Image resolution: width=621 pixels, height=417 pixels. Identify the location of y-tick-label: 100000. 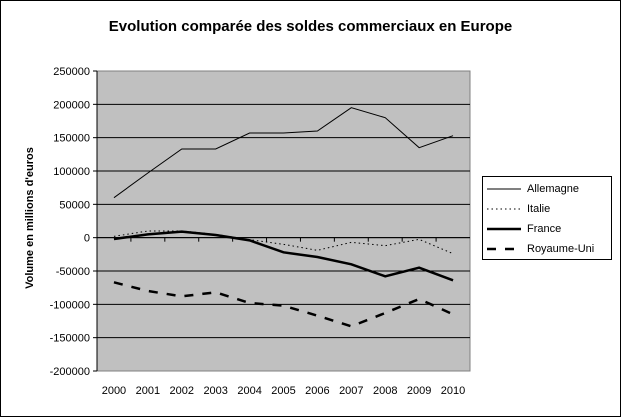
(71, 172).